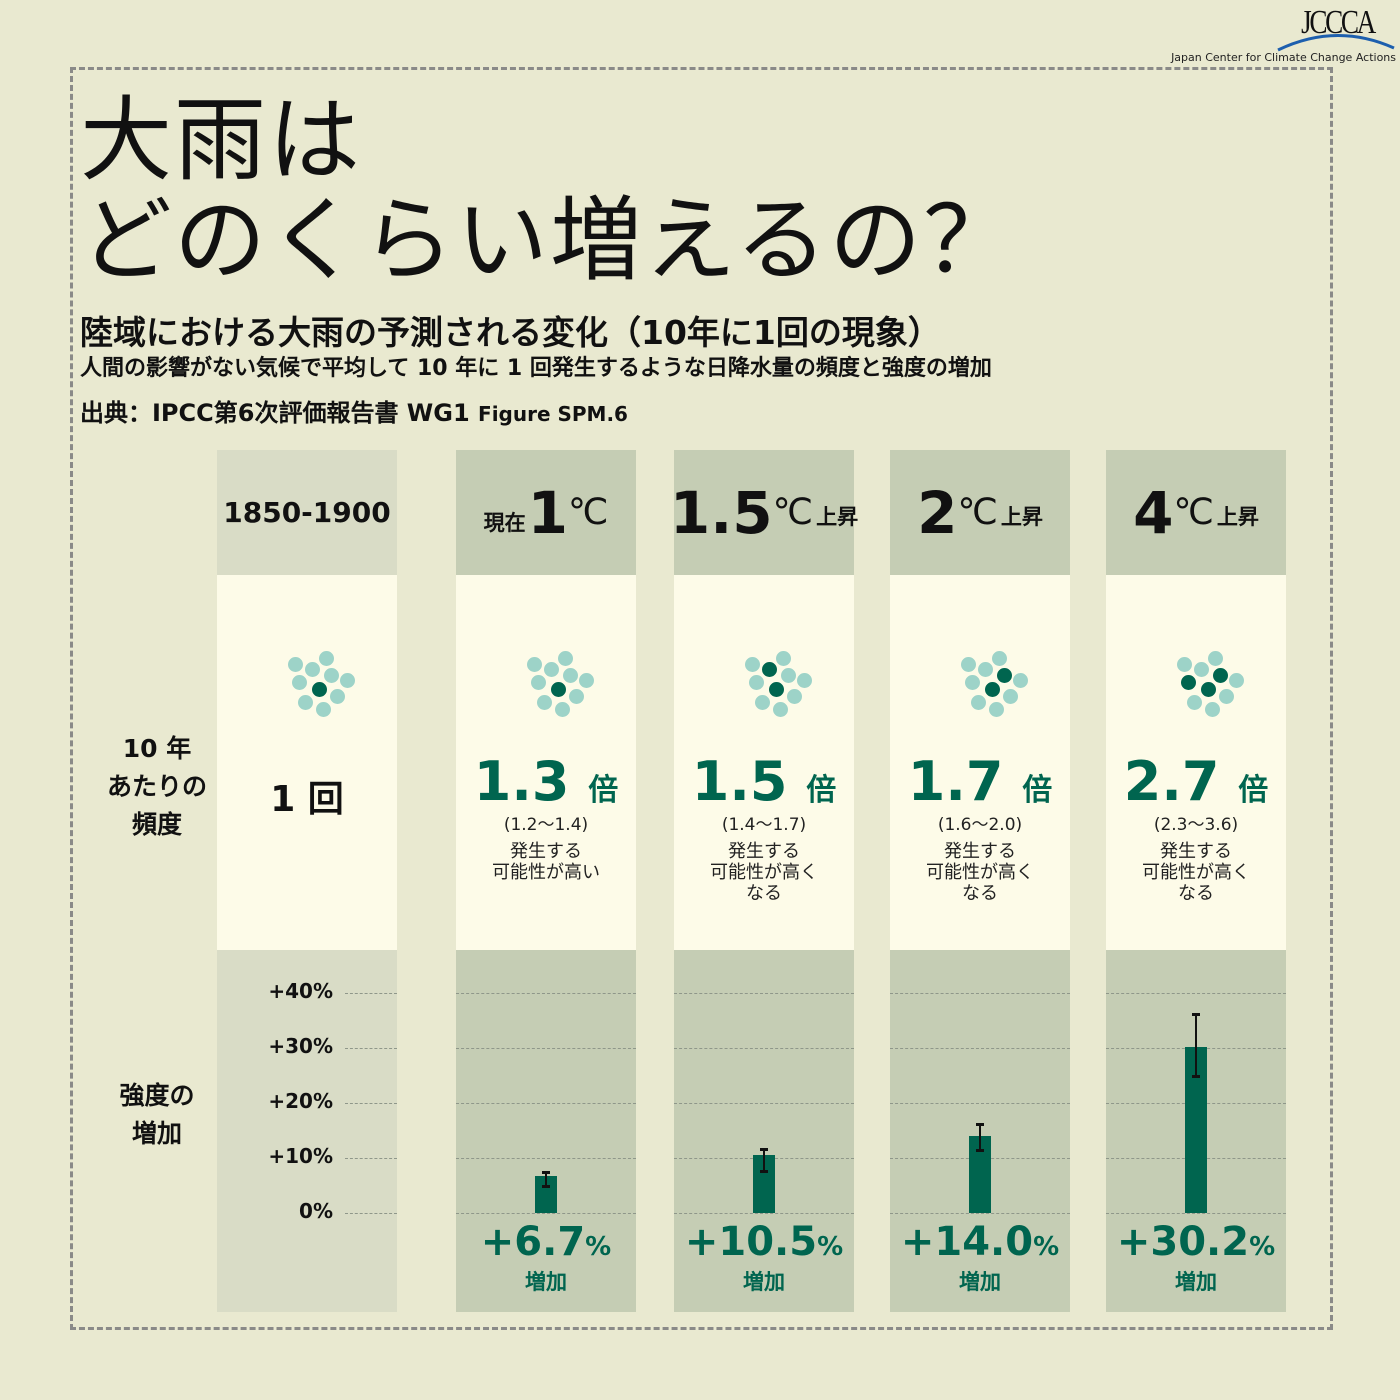  Describe the element at coordinates (821, 790) in the screenshot. I see `multiplier-unit: 倍` at that location.